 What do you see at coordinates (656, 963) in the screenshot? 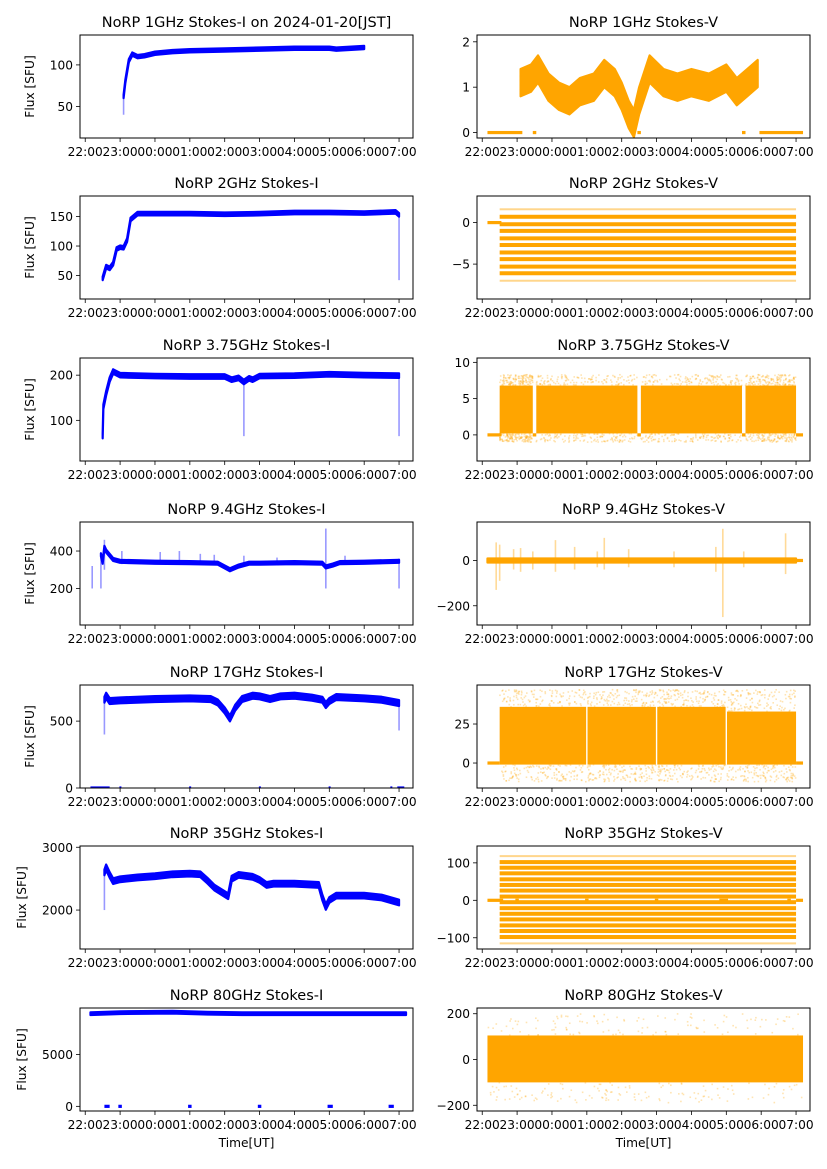
I see `x-tick-label: 03:00` at bounding box center [656, 963].